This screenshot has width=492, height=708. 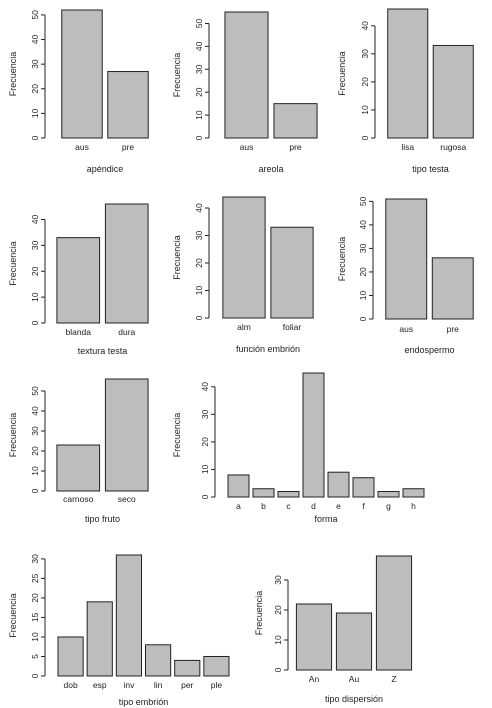 What do you see at coordinates (288, 506) in the screenshot?
I see `x-tick-label: c` at bounding box center [288, 506].